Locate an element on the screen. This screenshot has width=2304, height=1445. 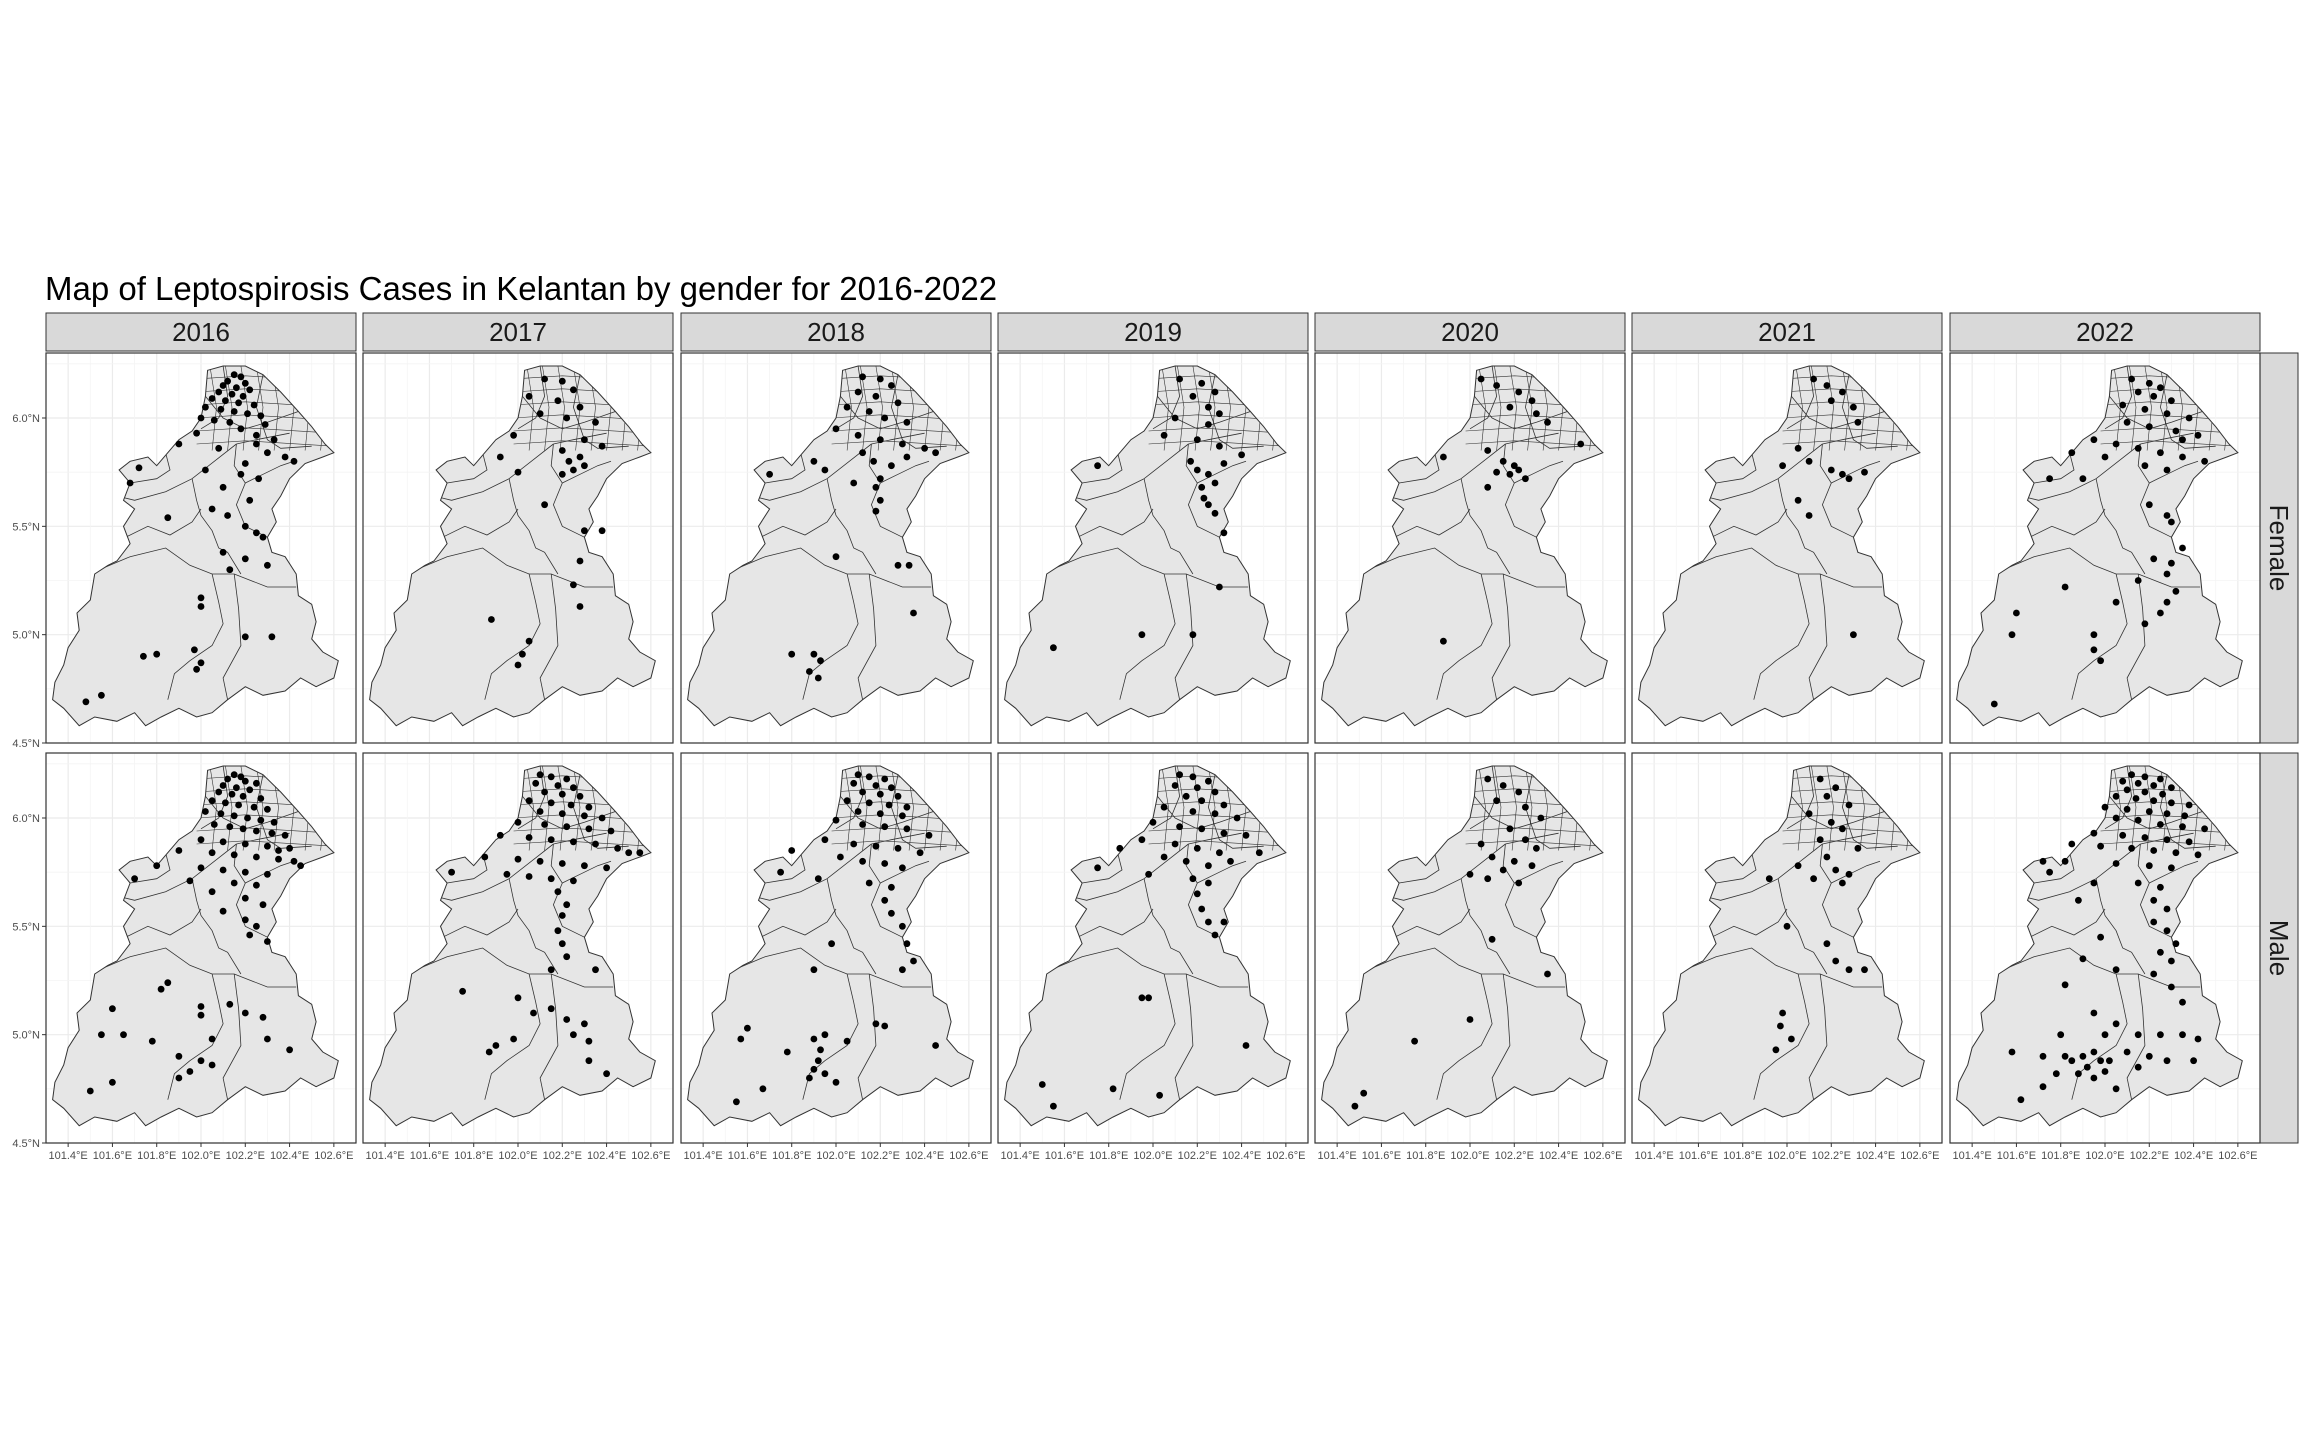
facet-strip-2020 is located at coordinates (1470, 332).